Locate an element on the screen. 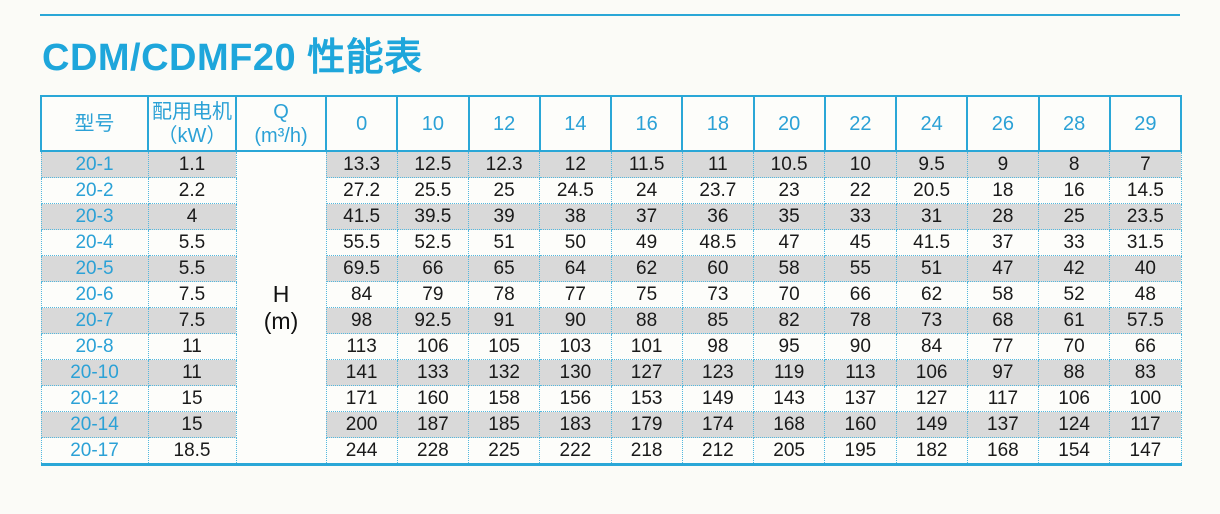 The width and height of the screenshot is (1220, 514). head-value-cell: 228 is located at coordinates (433, 451).